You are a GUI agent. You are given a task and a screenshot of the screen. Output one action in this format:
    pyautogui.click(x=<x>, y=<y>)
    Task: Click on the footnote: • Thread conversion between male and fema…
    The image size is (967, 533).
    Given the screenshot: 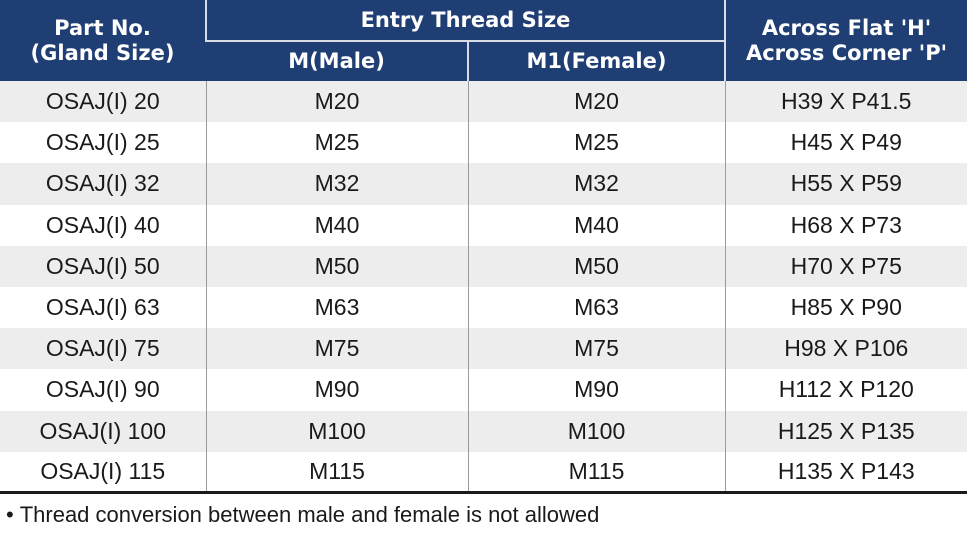 What is the action you would take?
    pyautogui.click(x=302, y=515)
    